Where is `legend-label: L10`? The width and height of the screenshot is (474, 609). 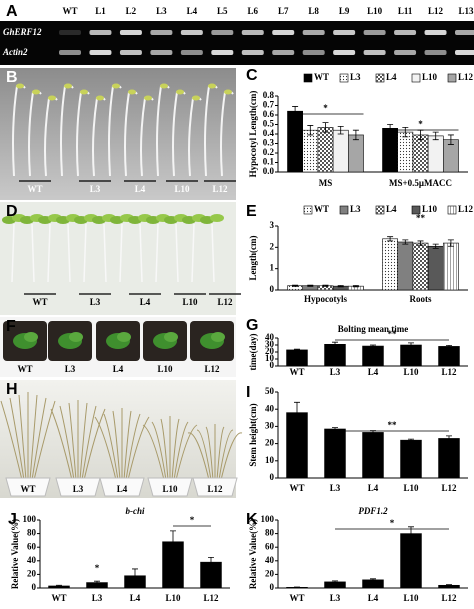
legend-label: L10 is located at coordinates (430, 209).